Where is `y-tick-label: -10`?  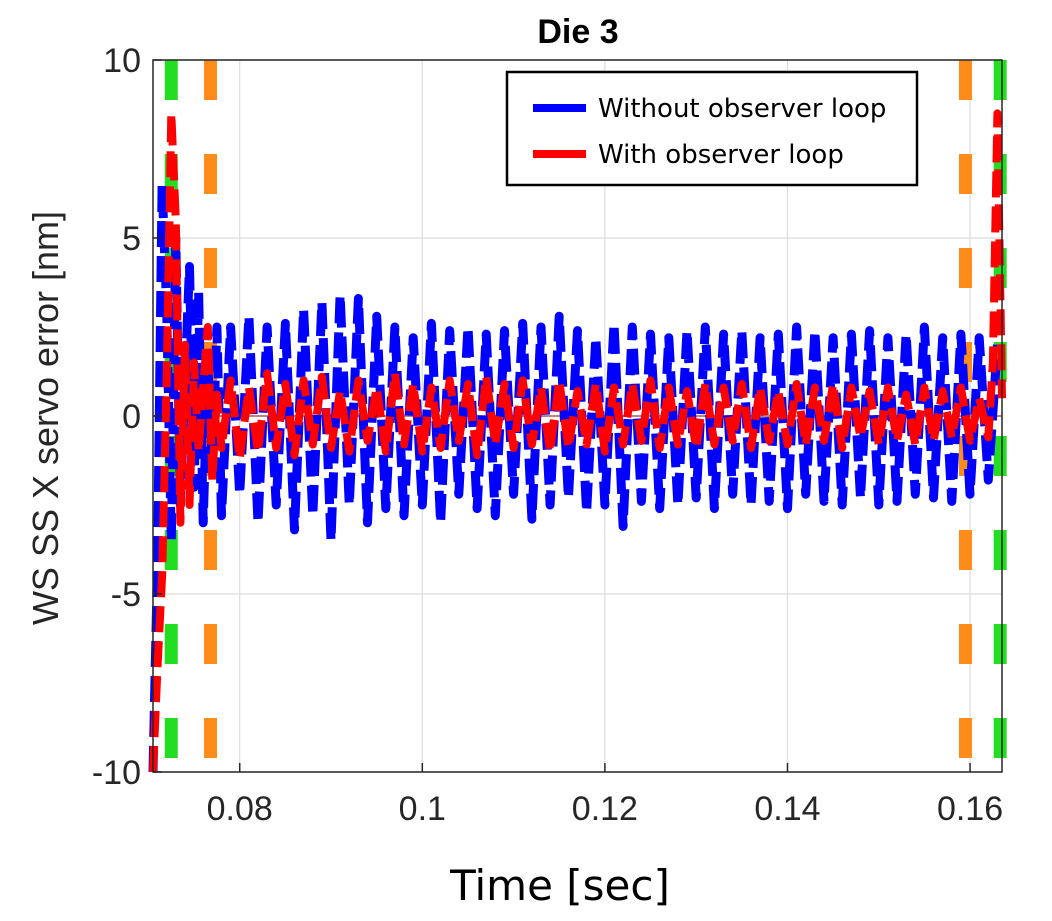 y-tick-label: -10 is located at coordinates (116, 773).